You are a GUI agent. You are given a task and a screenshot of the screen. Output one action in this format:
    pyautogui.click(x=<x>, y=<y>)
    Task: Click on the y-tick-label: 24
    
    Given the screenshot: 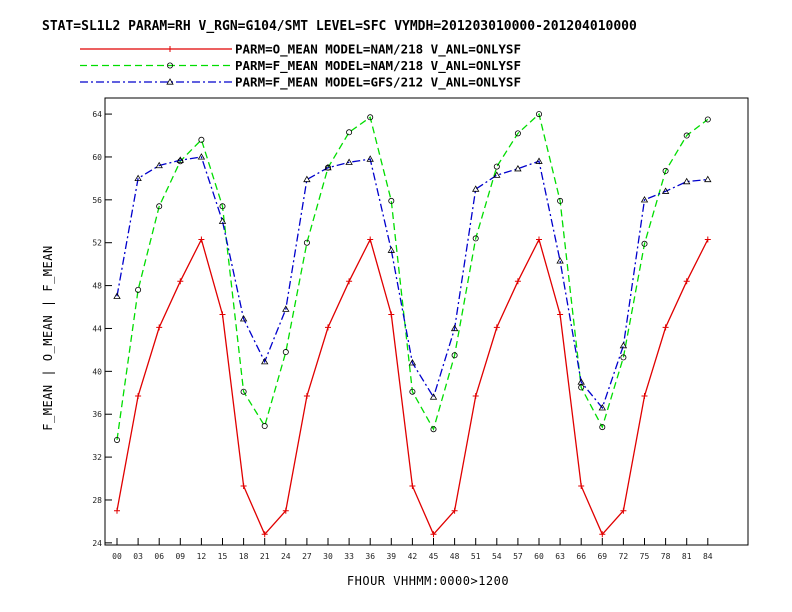 What is the action you would take?
    pyautogui.click(x=97, y=543)
    